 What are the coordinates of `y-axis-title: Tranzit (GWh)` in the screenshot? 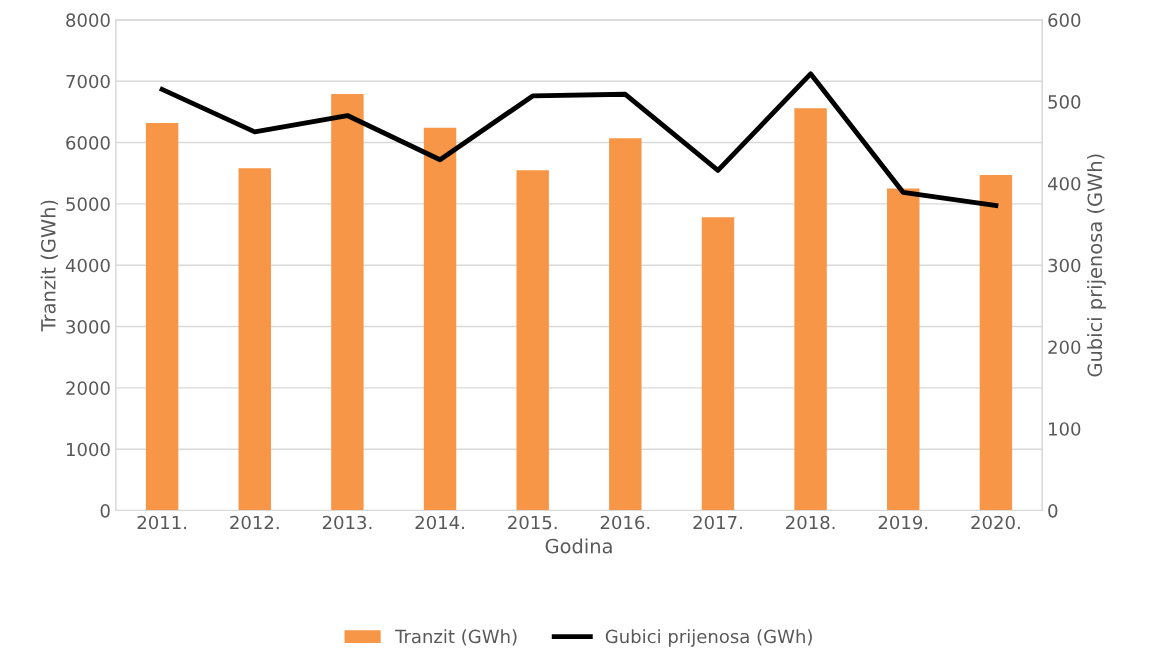 It's located at (49, 266).